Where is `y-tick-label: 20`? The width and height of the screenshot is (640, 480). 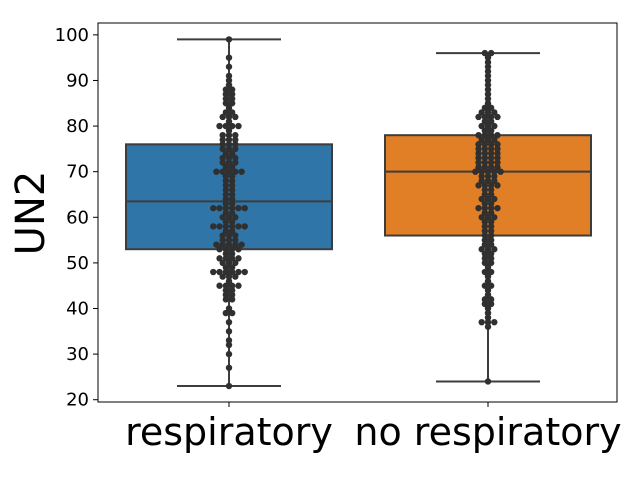
y-tick-label: 20 is located at coordinates (77, 400).